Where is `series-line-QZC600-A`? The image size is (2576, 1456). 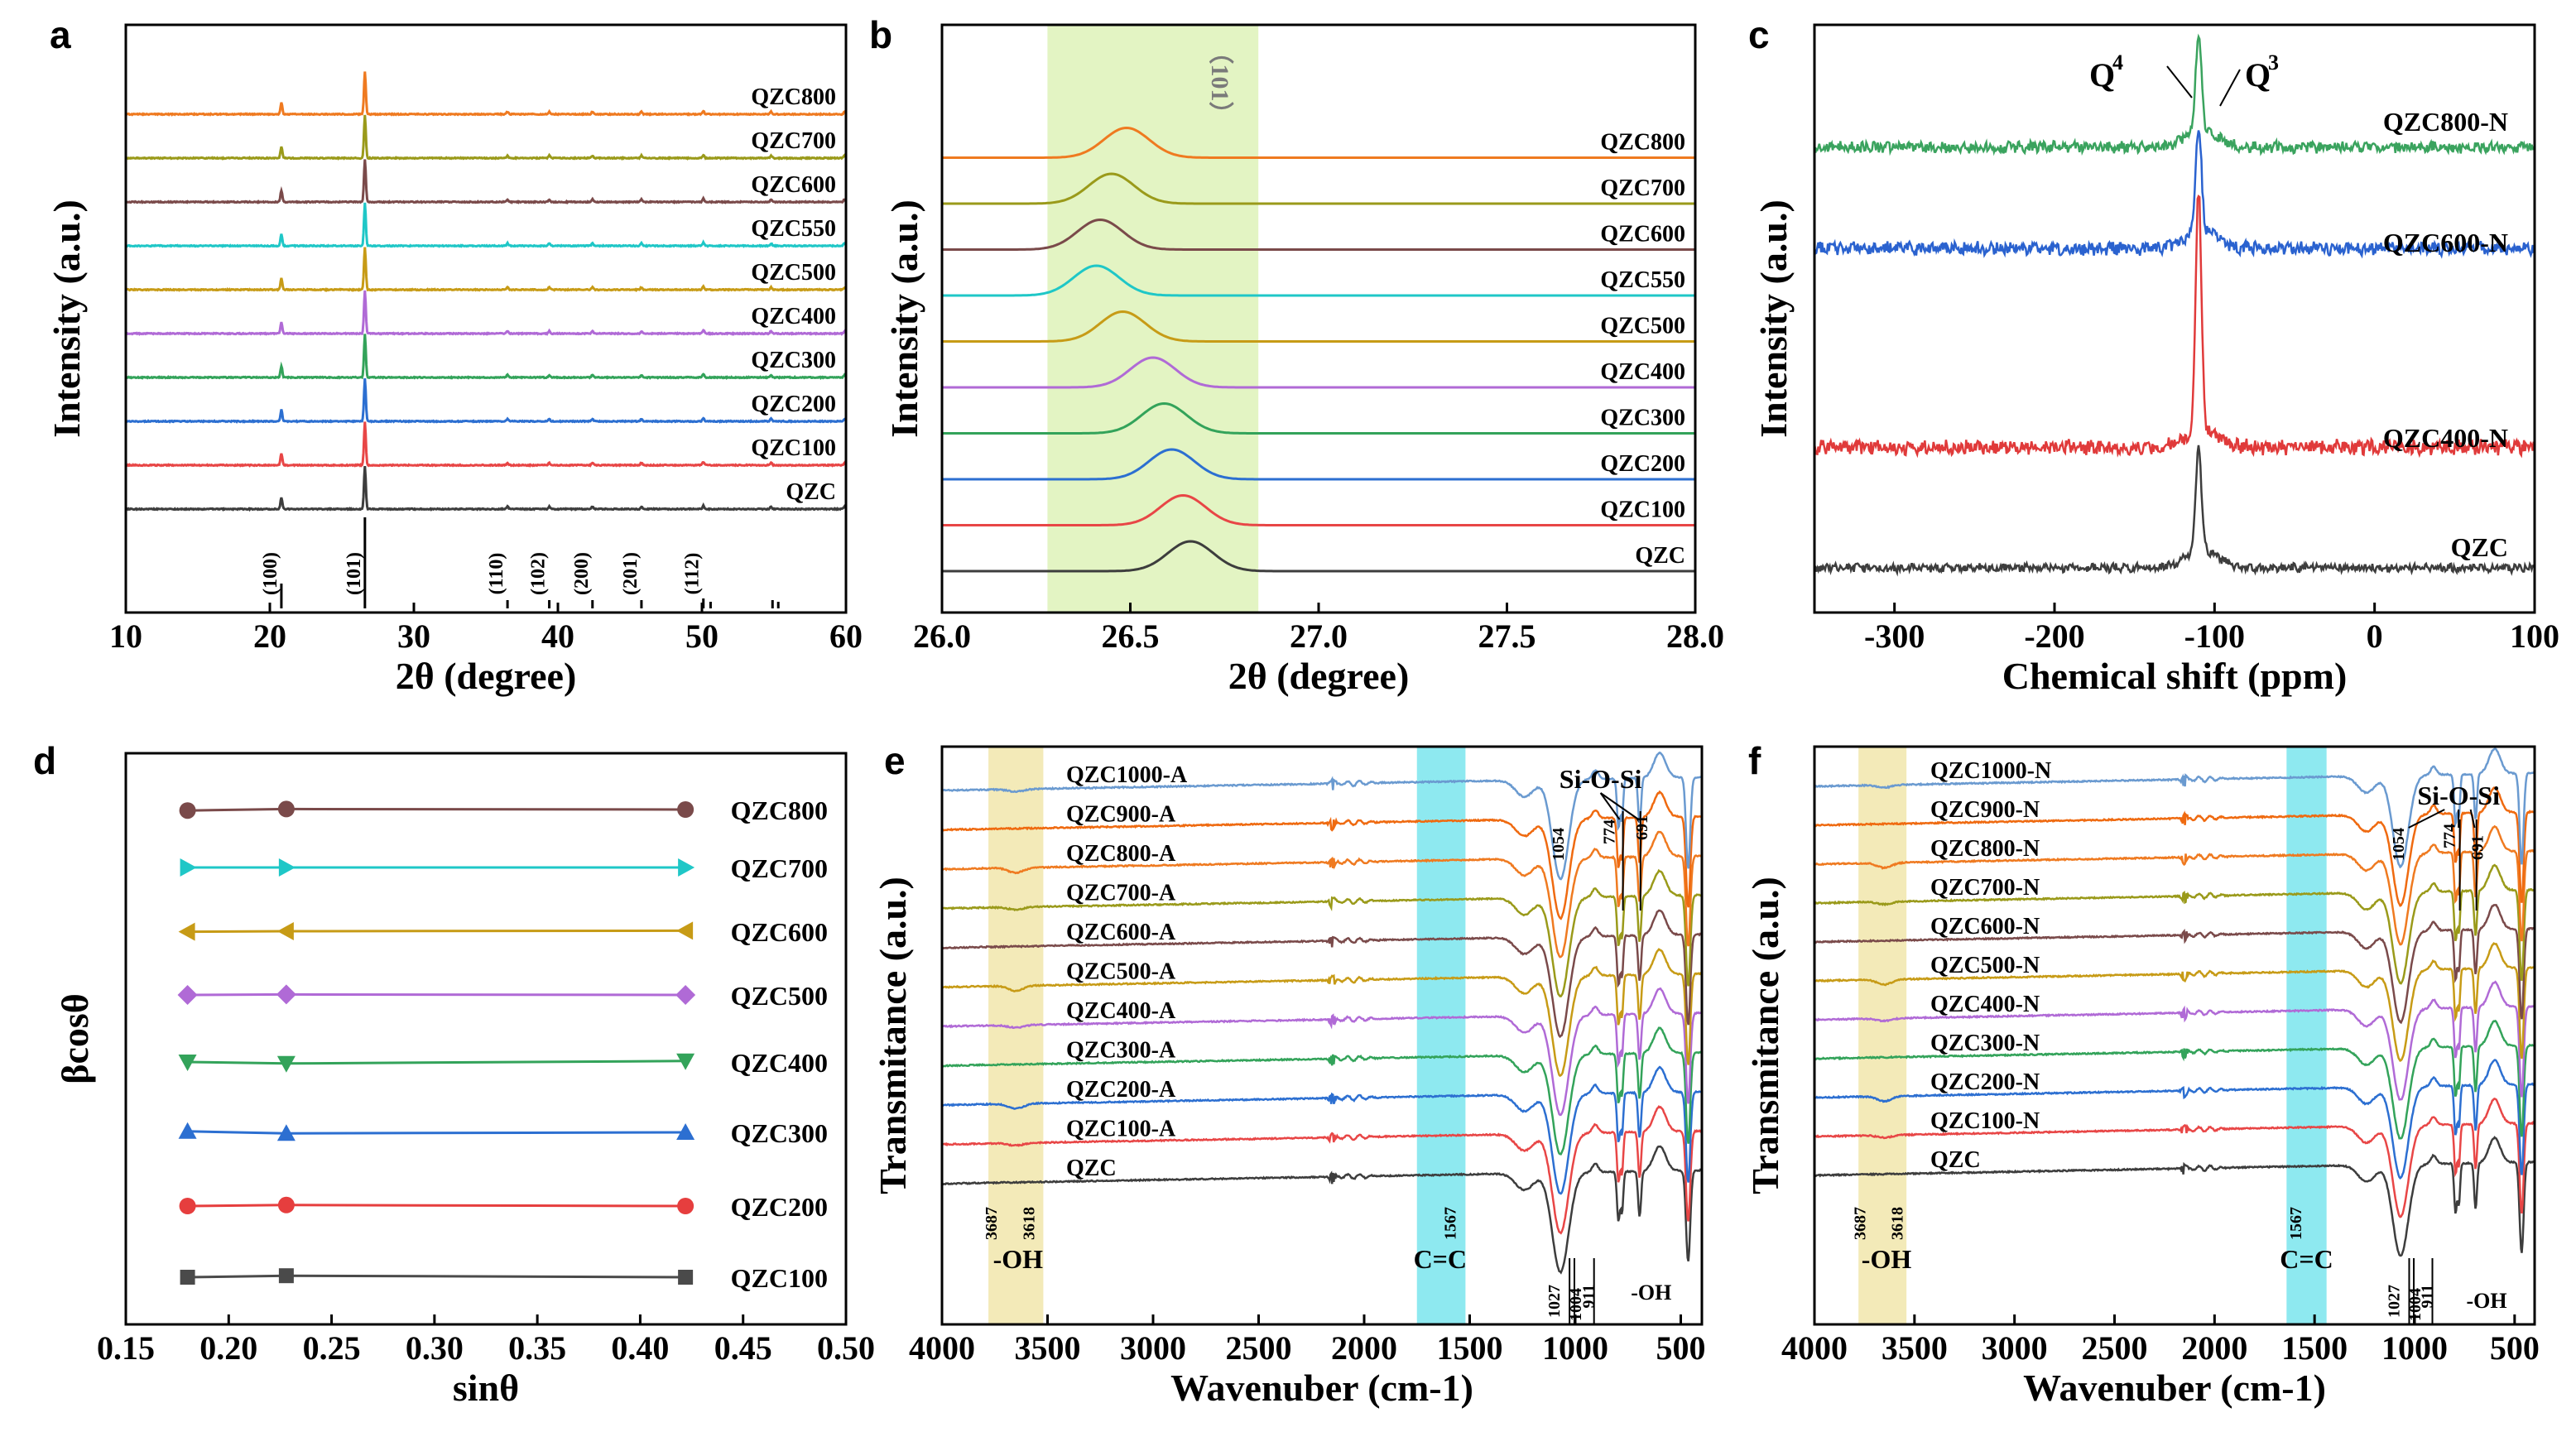 series-line-QZC600-A is located at coordinates (1322, 974).